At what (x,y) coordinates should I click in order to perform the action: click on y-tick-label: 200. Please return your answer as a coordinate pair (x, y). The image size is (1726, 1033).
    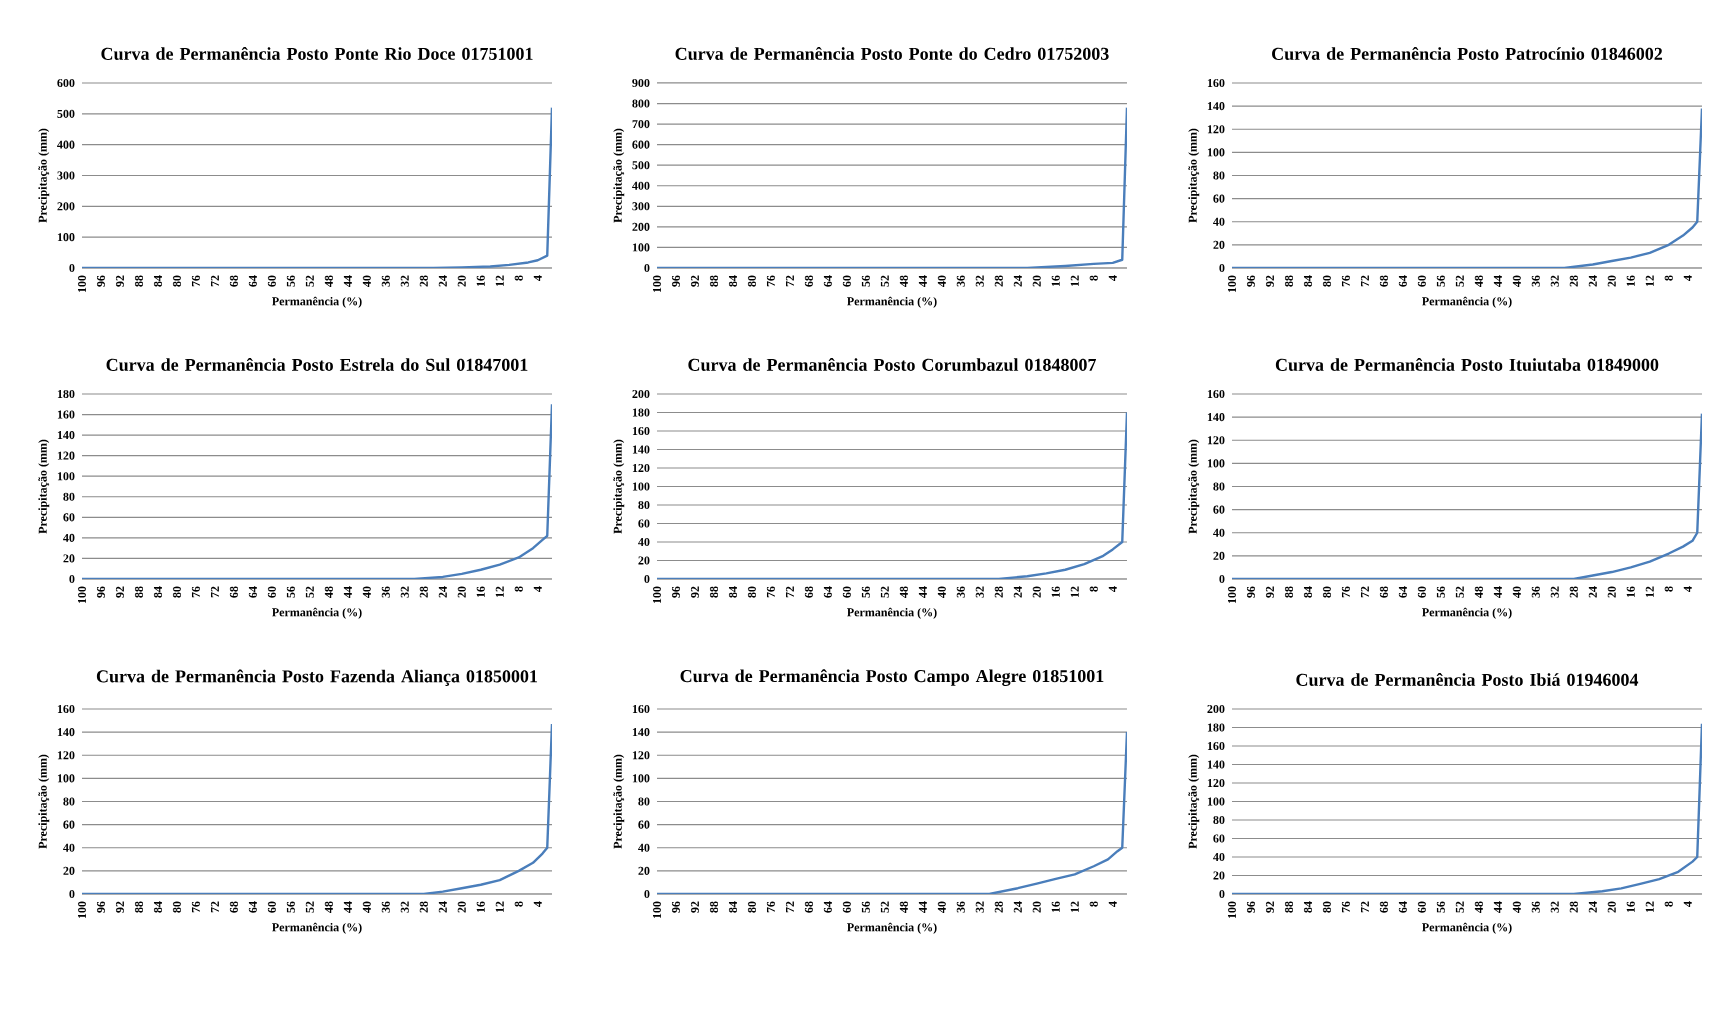
    Looking at the image, I should click on (641, 394).